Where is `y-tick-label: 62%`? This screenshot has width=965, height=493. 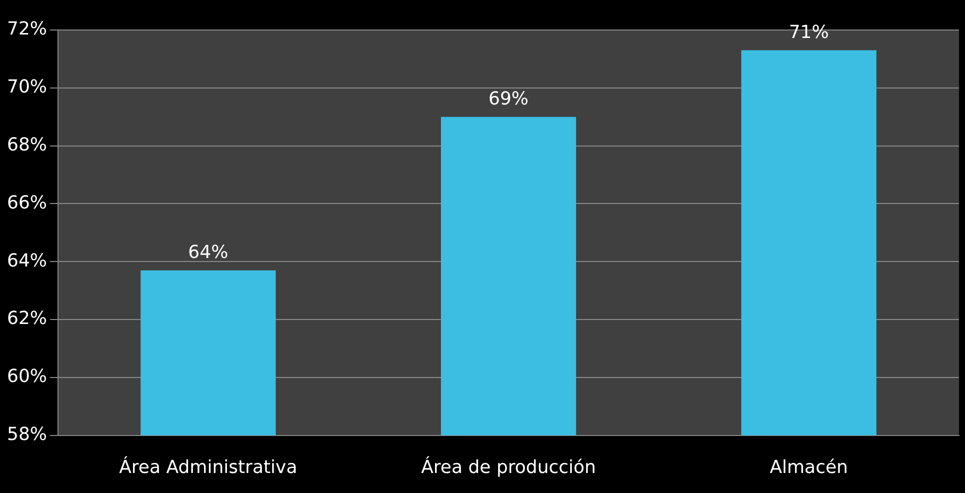
y-tick-label: 62% is located at coordinates (27, 319).